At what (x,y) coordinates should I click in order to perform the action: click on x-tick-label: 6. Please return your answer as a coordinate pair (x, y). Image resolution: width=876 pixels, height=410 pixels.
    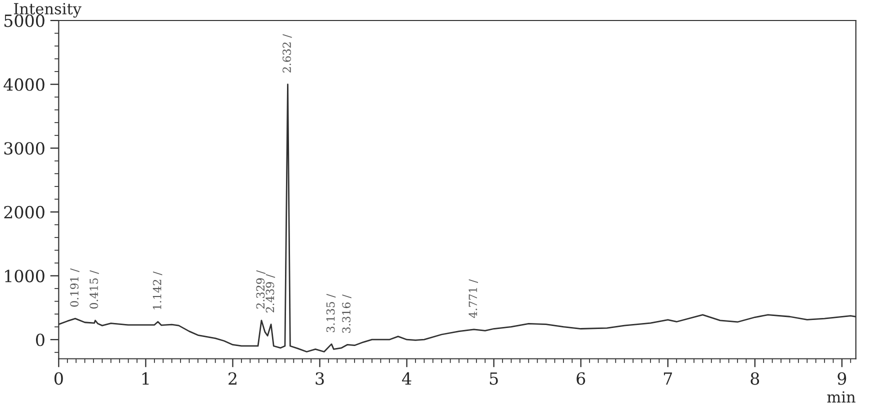
    Looking at the image, I should click on (581, 378).